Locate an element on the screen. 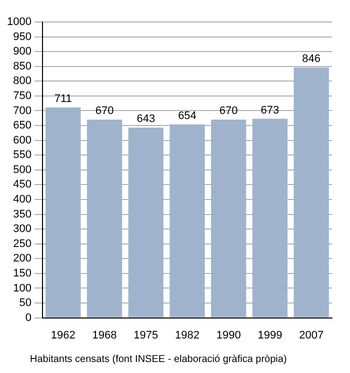 This screenshot has height=373, width=350. y-tick-label: 450 is located at coordinates (22, 184).